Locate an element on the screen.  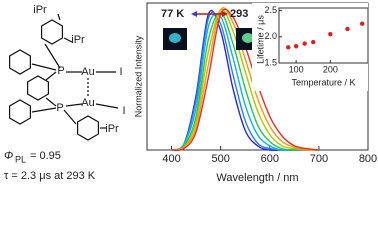
x-tick-label: 100 is located at coordinates (296, 69).